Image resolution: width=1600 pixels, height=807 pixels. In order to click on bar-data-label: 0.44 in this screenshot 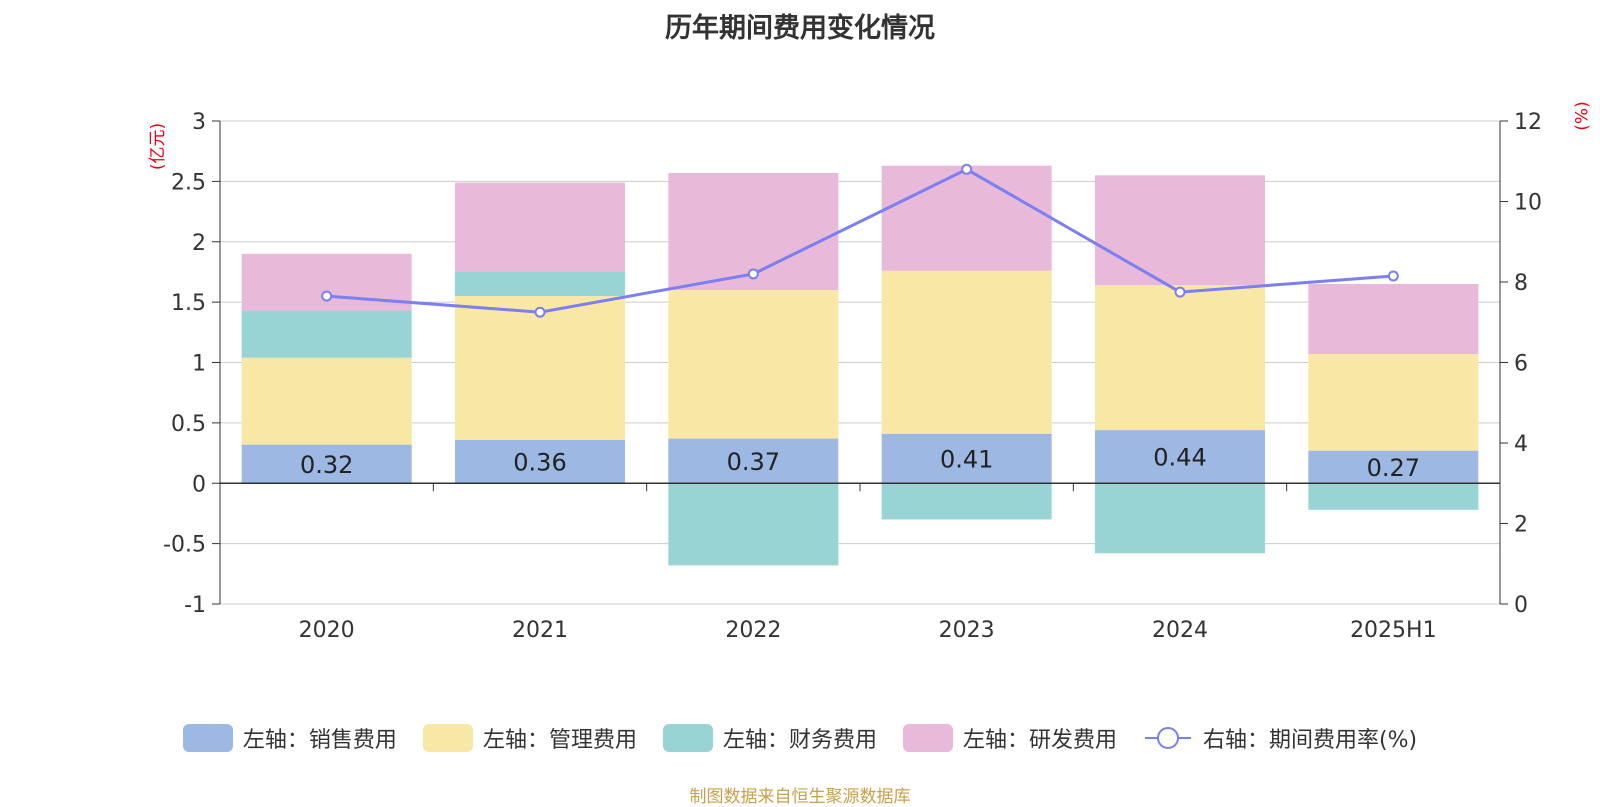, I will do `click(1179, 458)`.